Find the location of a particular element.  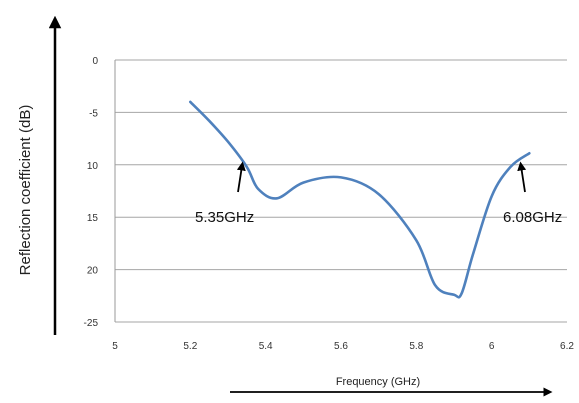

y-tick-label: 0 is located at coordinates (95, 61).